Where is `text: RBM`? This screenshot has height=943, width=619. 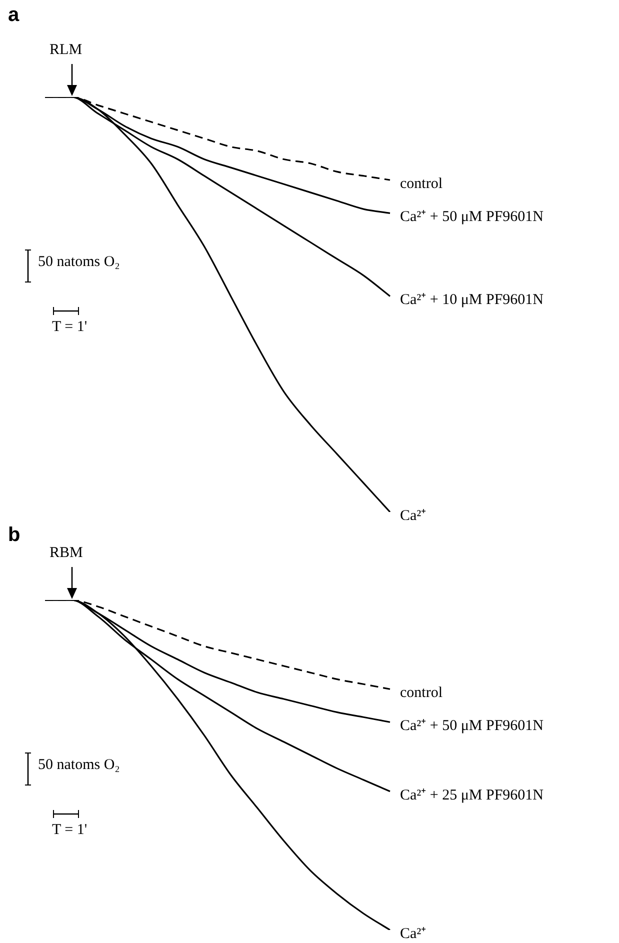
text: RBM is located at coordinates (66, 553).